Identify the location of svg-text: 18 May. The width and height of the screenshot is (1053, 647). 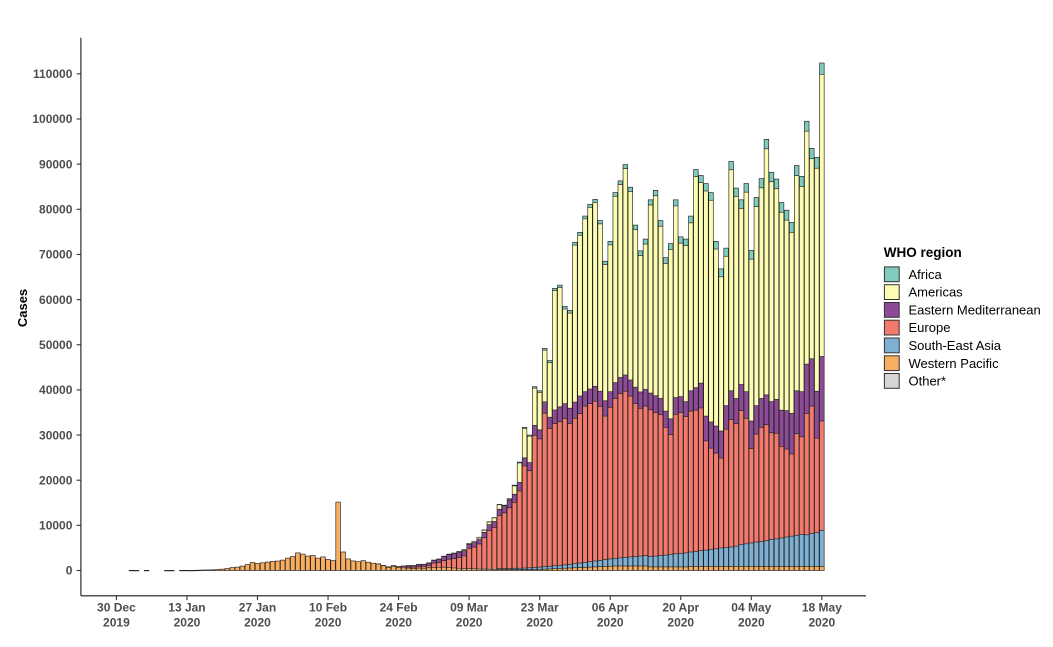
(822, 608).